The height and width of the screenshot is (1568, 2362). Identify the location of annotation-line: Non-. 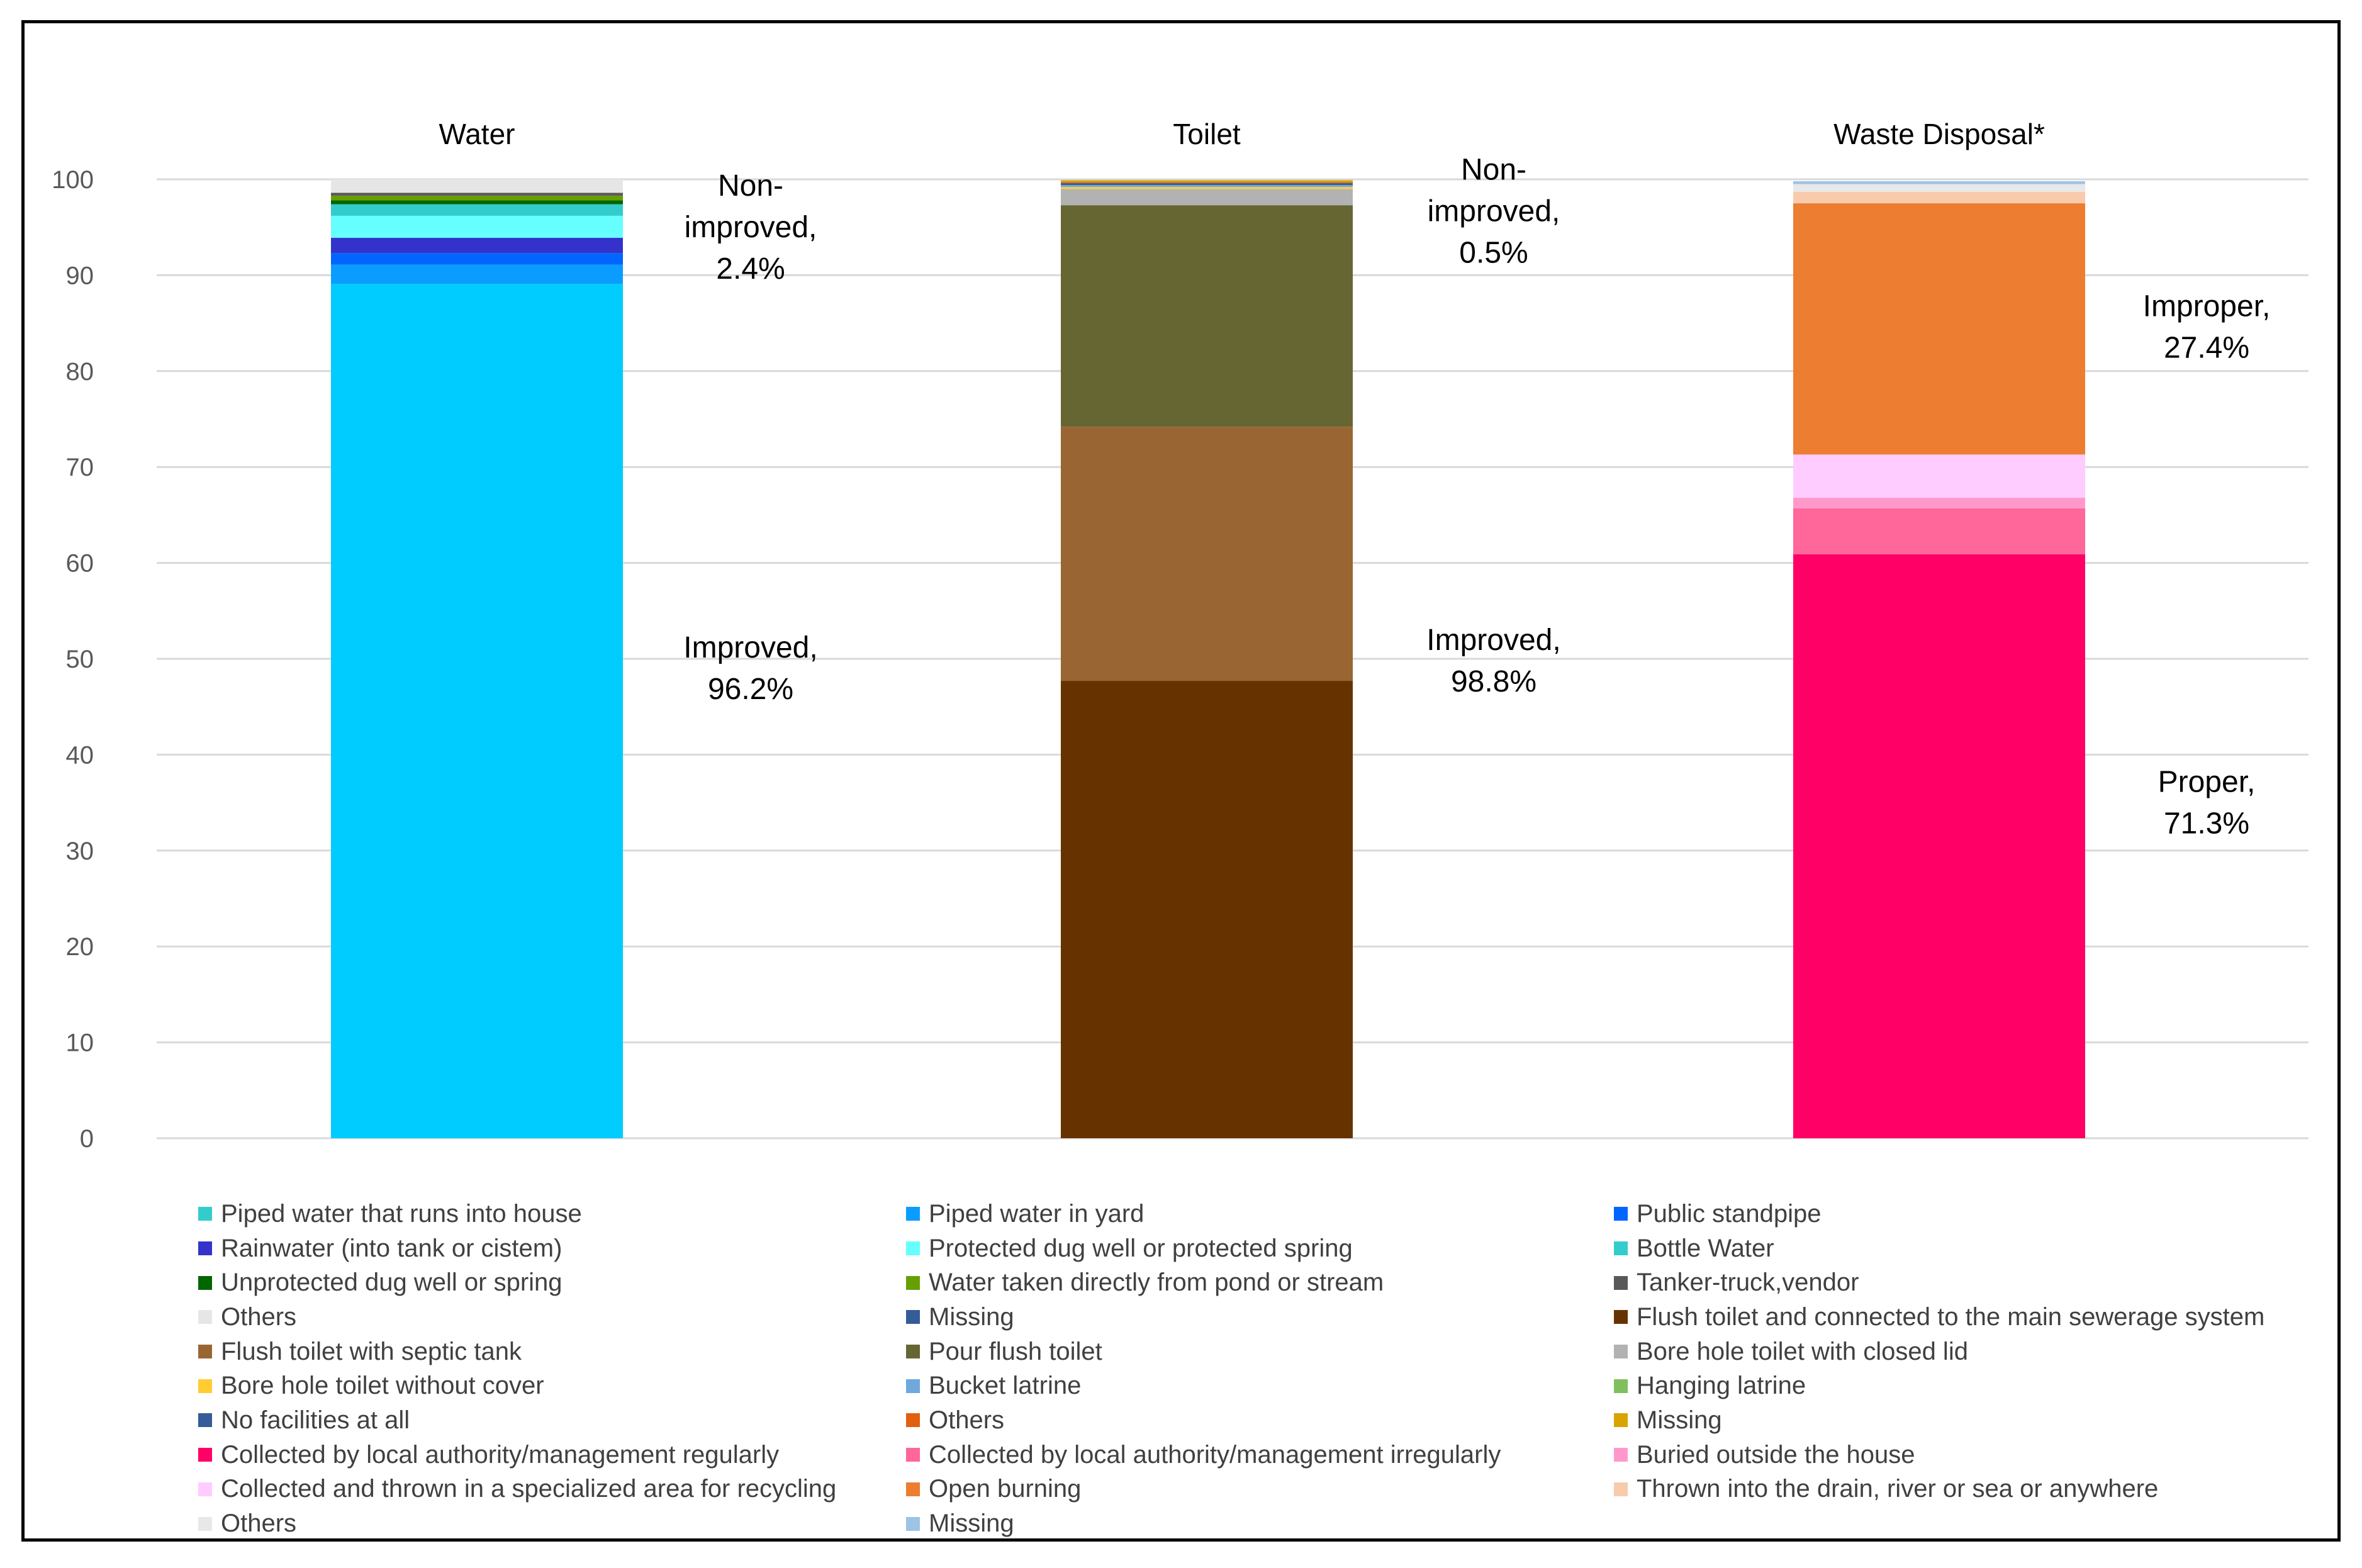
(1494, 169).